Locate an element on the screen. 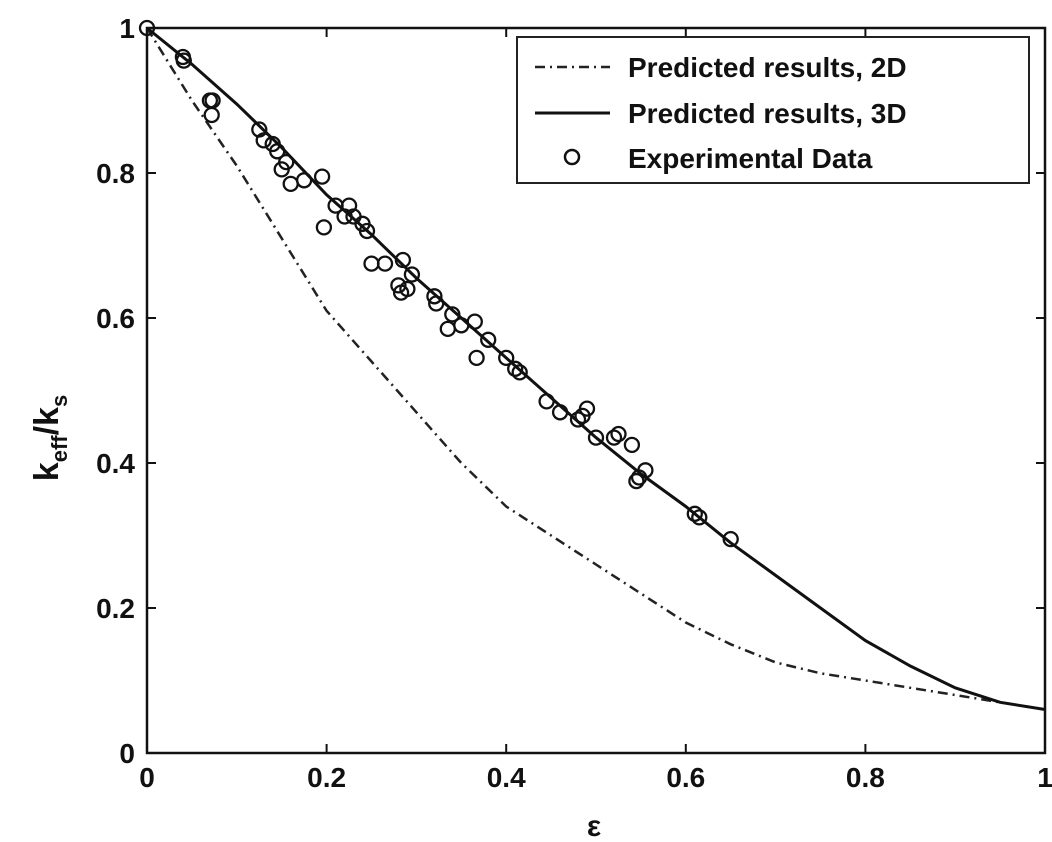 The height and width of the screenshot is (842, 1052). x-tick-label: 0.2 is located at coordinates (326, 777).